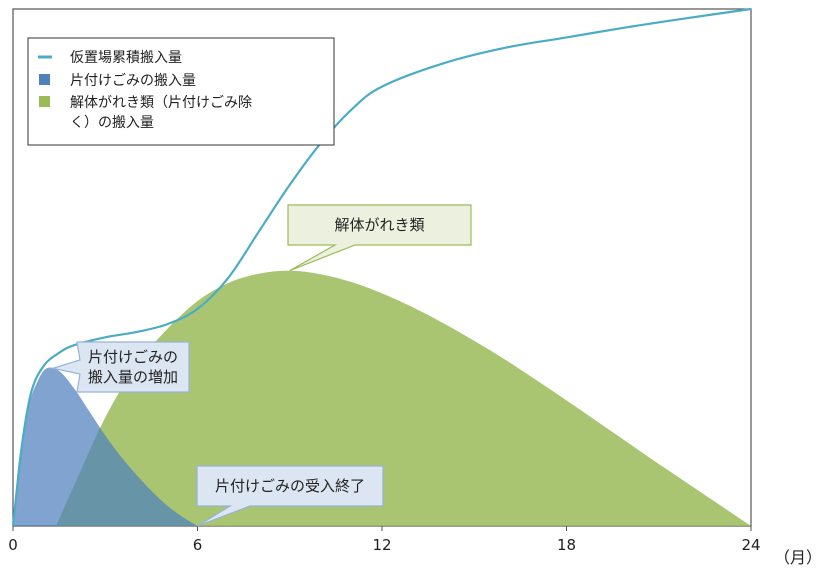 The image size is (821, 574). I want to click on legend-item: 片付けごみの搬入量, so click(117, 81).